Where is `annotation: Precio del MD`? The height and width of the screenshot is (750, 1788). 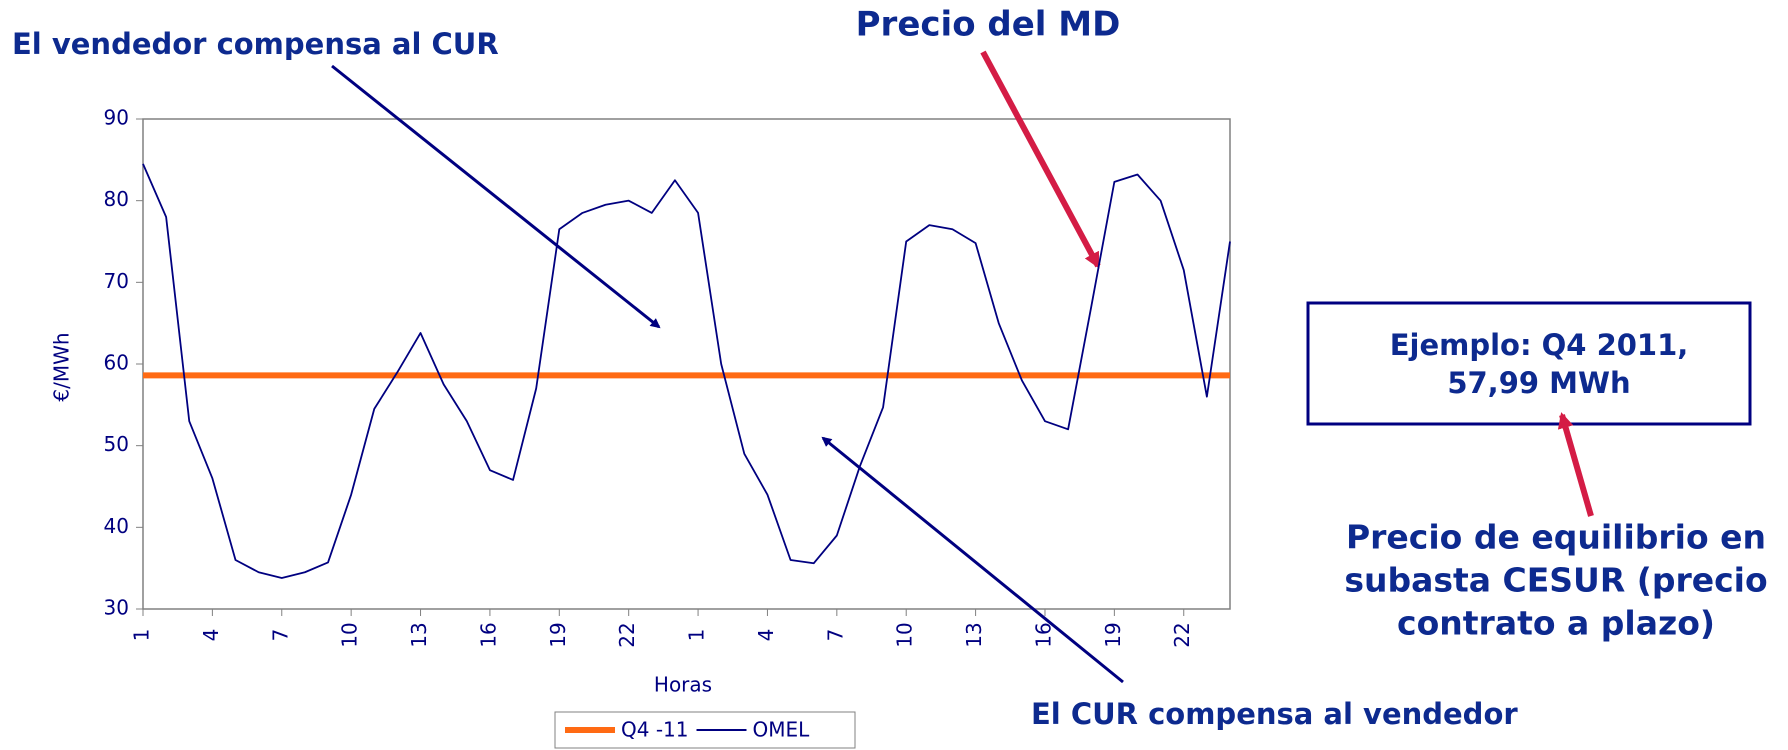 annotation: Precio del MD is located at coordinates (988, 25).